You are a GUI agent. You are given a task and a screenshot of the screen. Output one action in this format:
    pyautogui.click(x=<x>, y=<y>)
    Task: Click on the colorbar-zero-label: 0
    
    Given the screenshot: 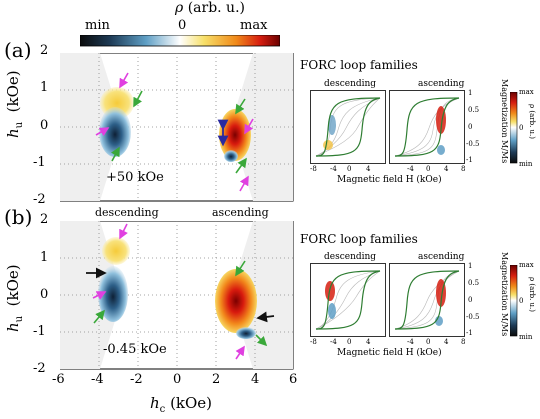 What is the action you would take?
    pyautogui.click(x=182, y=25)
    